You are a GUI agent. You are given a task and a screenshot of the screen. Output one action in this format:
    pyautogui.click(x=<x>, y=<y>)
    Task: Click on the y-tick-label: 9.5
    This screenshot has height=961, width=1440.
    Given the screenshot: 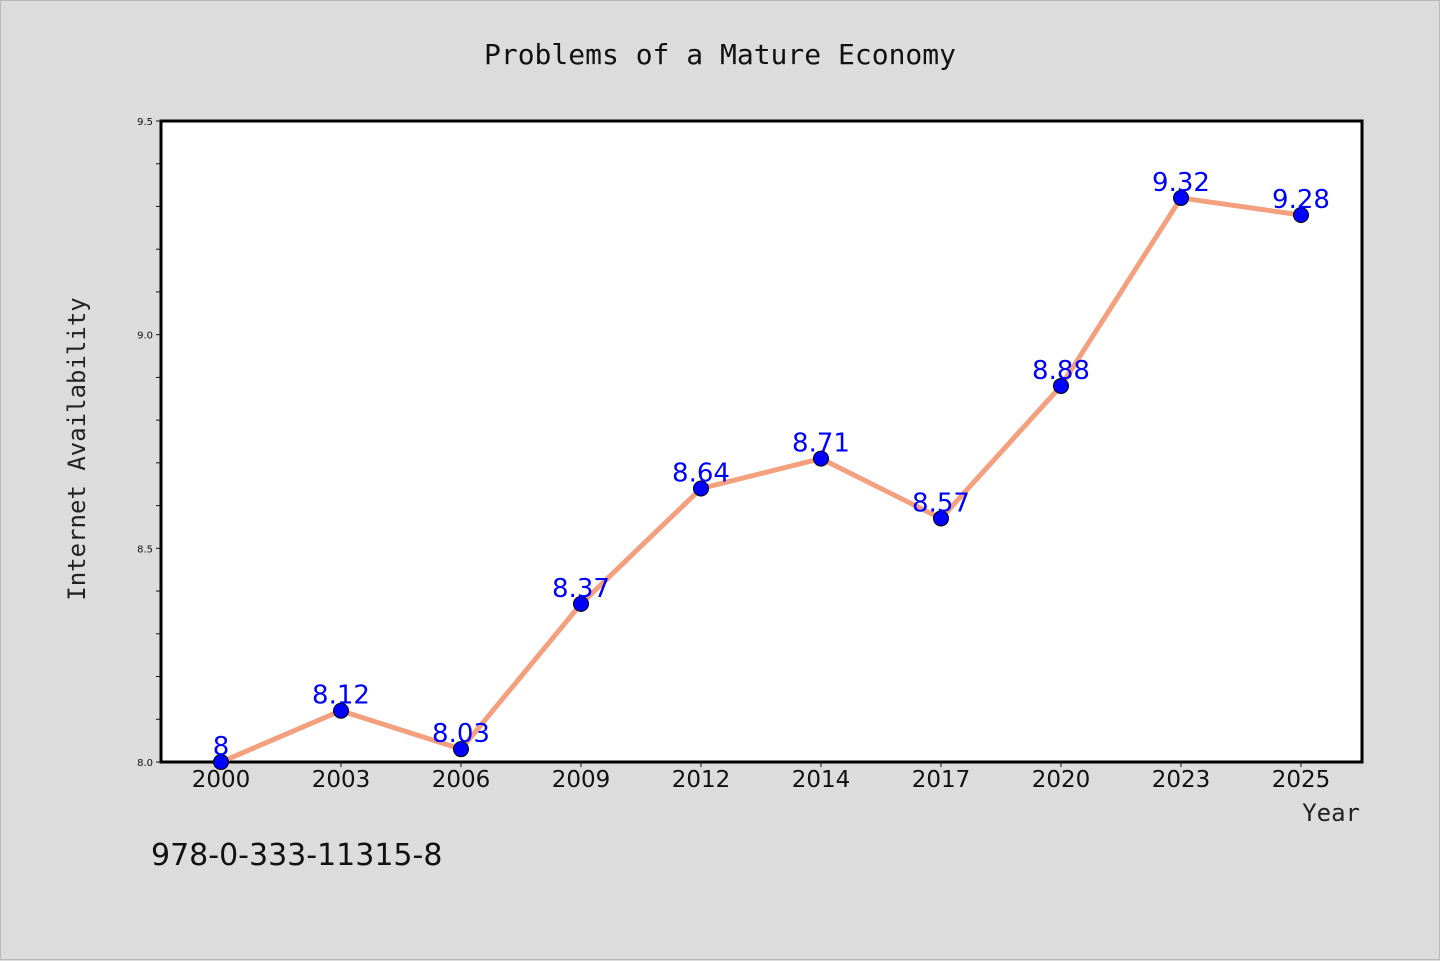 What is the action you would take?
    pyautogui.click(x=145, y=122)
    